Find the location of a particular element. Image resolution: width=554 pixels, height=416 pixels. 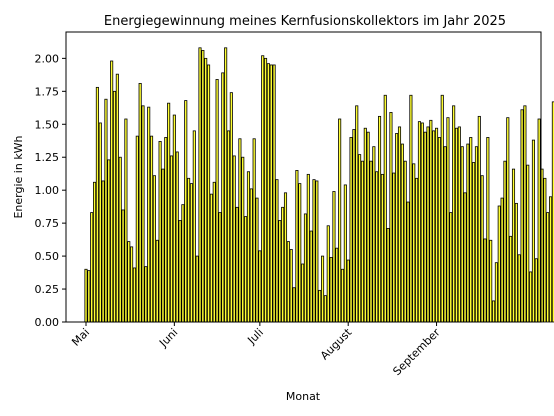

y-axis: 0.00 0.25 0.50 0.75 1.00 1.25 1.50 1.75 2.00 is located at coordinates (50, 190).